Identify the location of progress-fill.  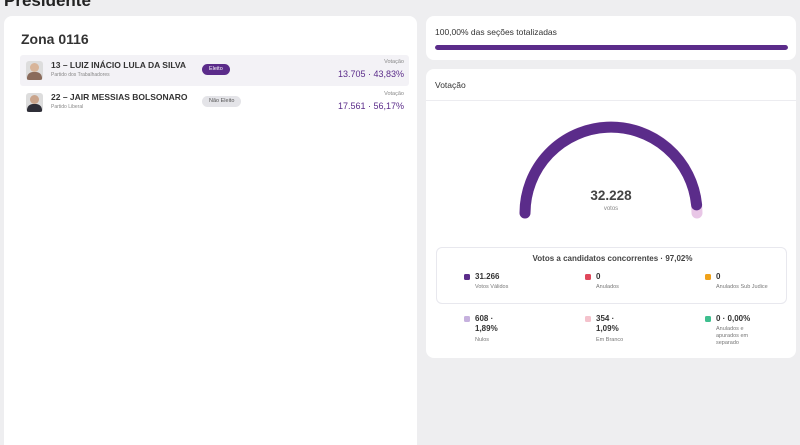
(611, 47).